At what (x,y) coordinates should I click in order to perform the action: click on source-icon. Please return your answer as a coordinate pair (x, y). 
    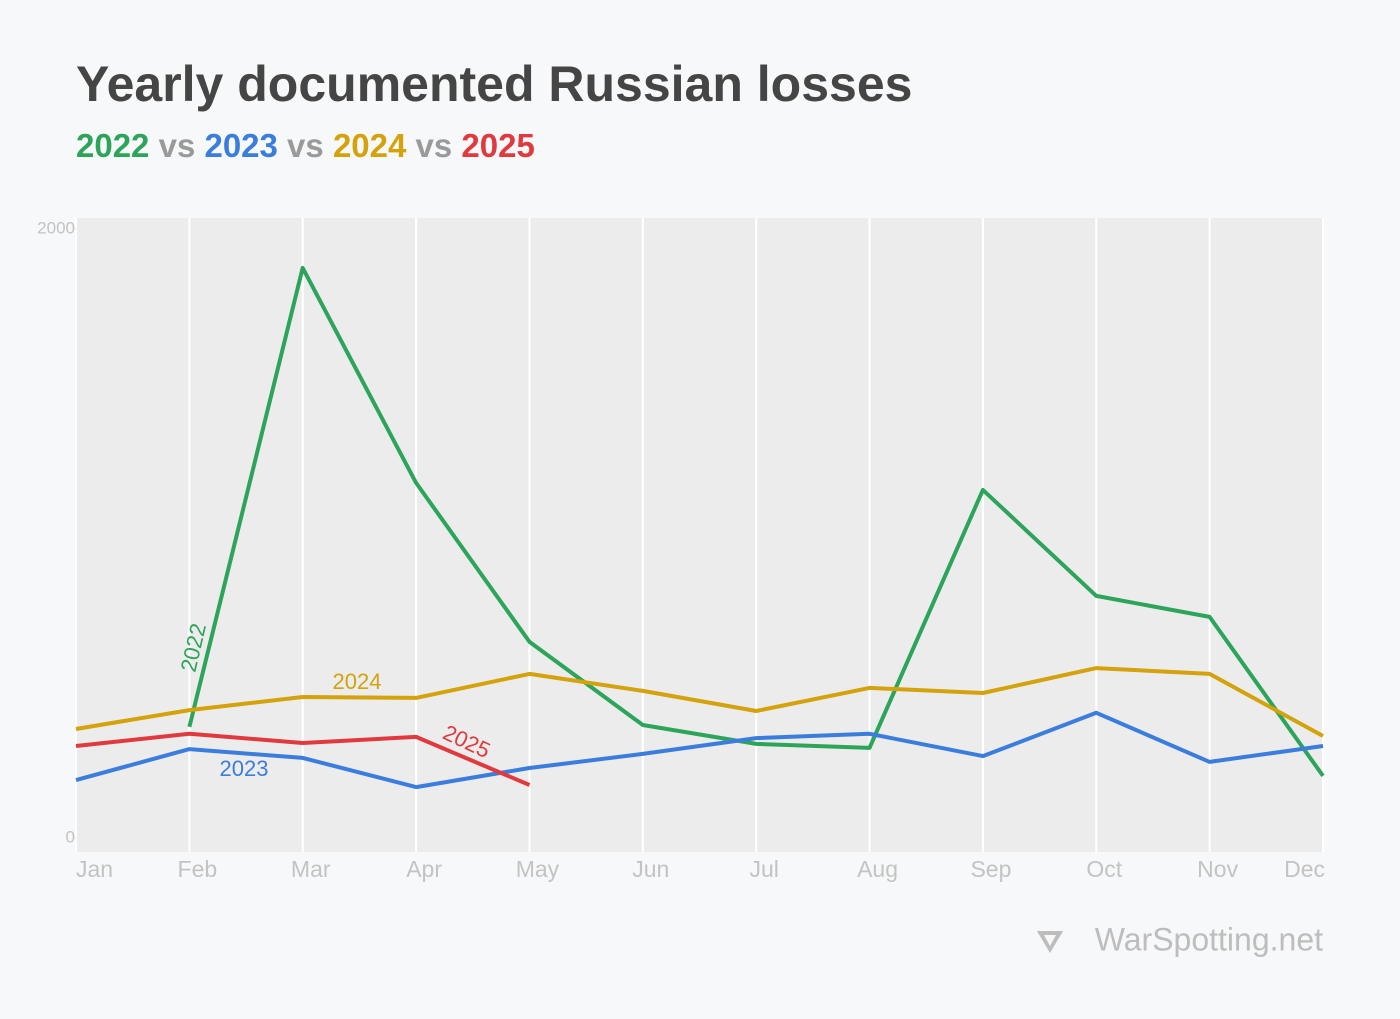
    Looking at the image, I should click on (1050, 942).